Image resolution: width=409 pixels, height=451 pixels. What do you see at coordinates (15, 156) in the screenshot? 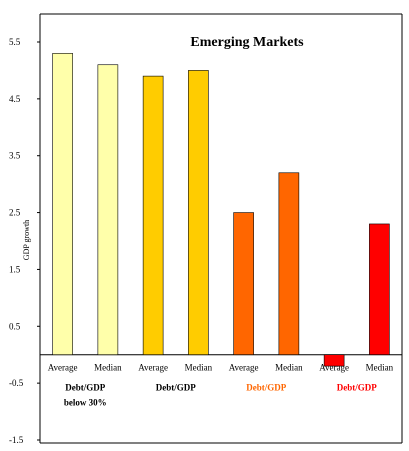
I see `y-tick-label: 3.5` at bounding box center [15, 156].